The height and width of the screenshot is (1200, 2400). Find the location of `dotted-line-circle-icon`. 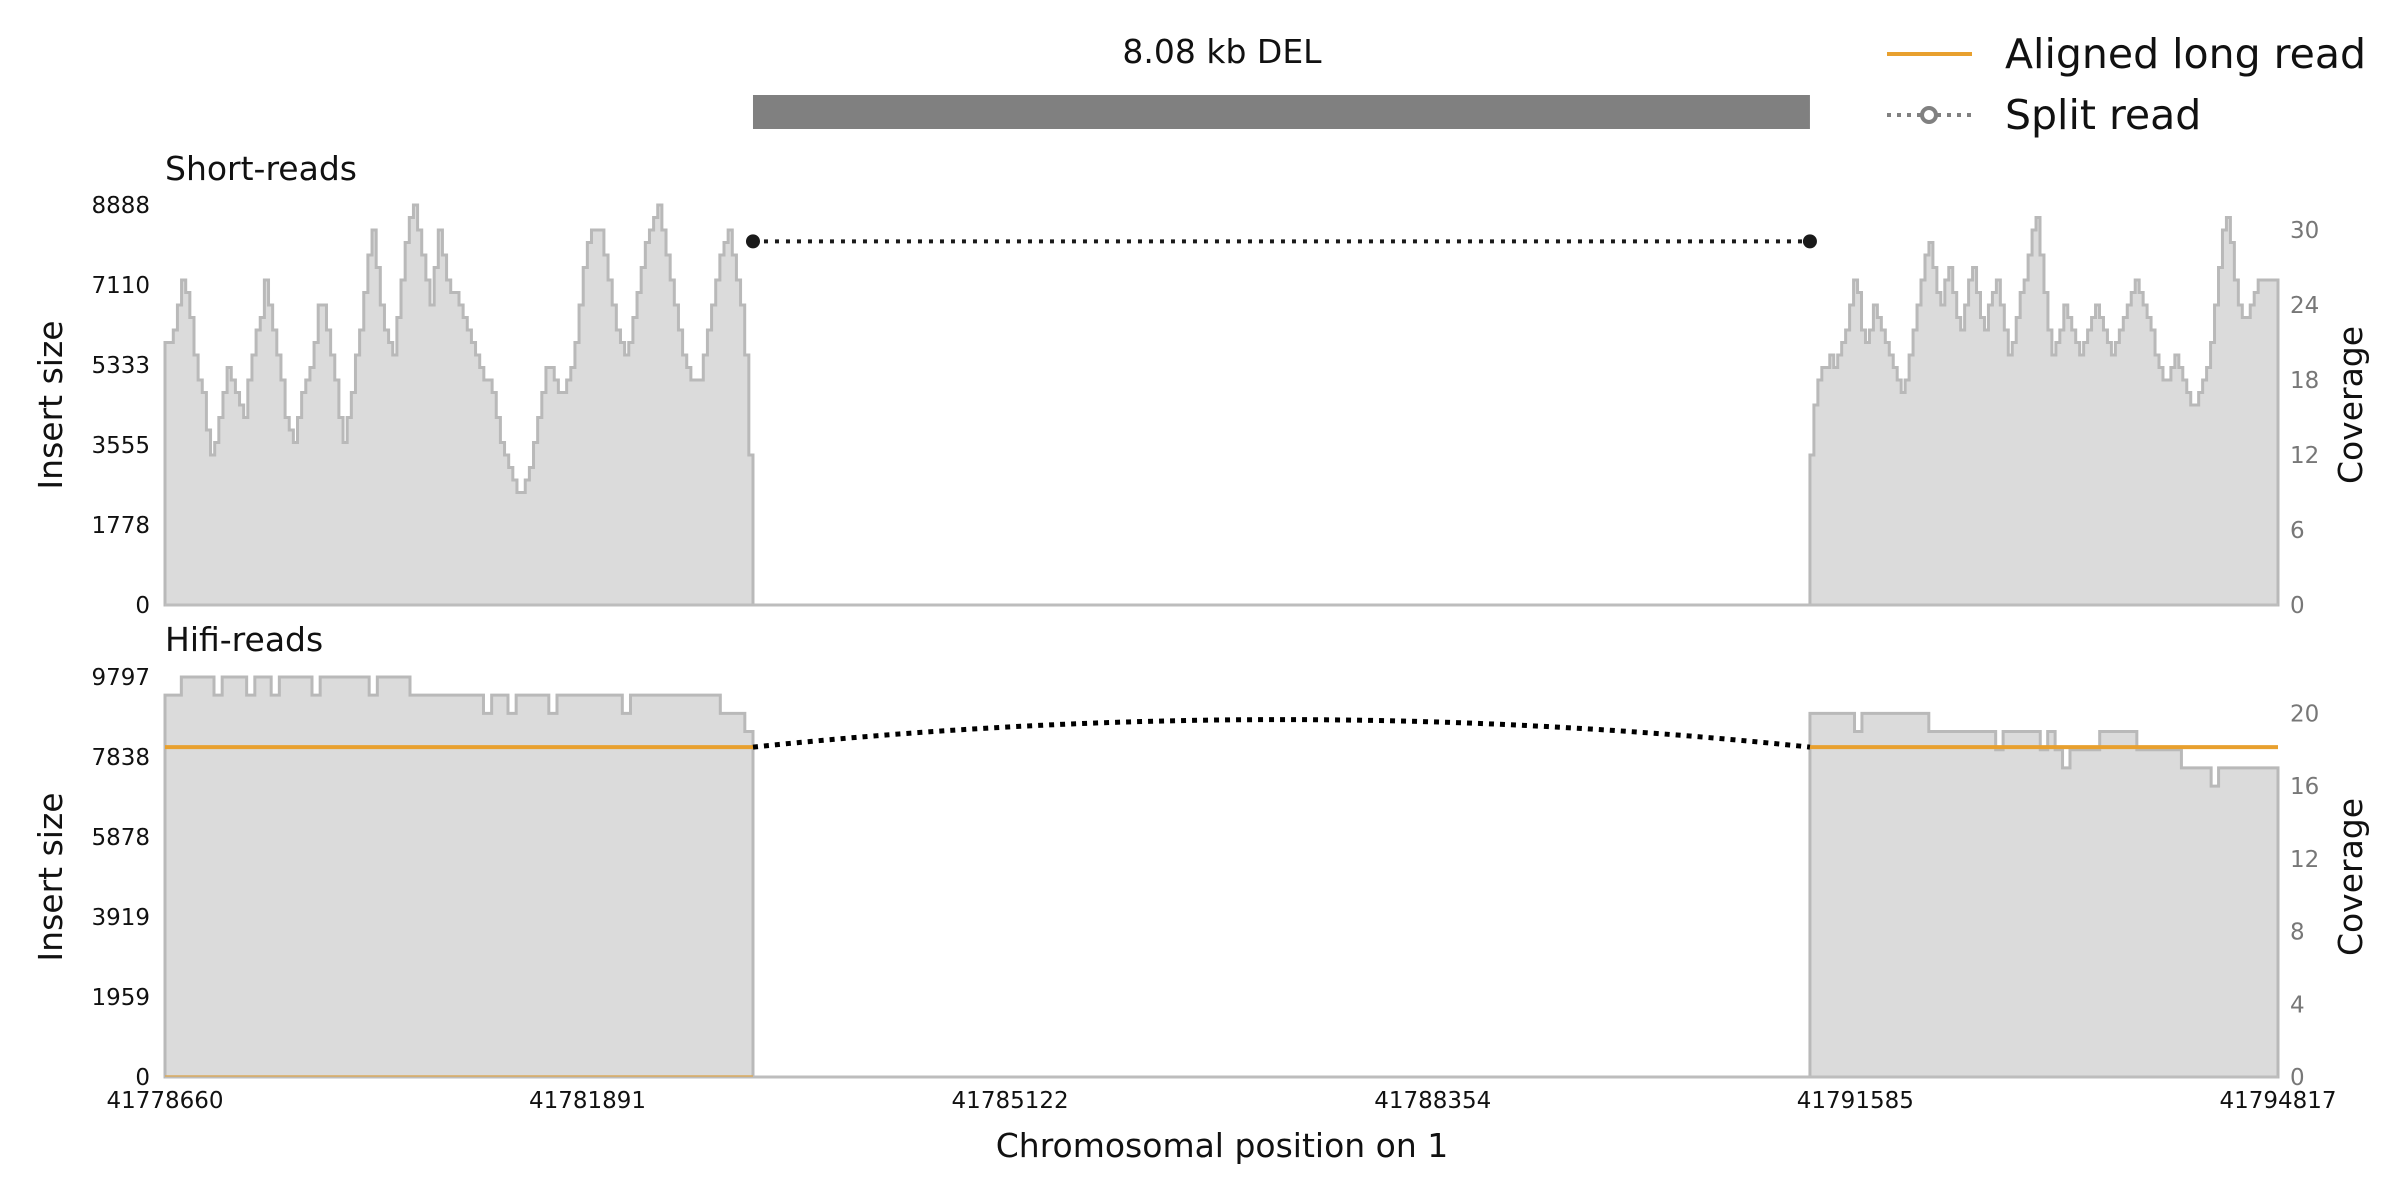

dotted-line-circle-icon is located at coordinates (1929, 115).